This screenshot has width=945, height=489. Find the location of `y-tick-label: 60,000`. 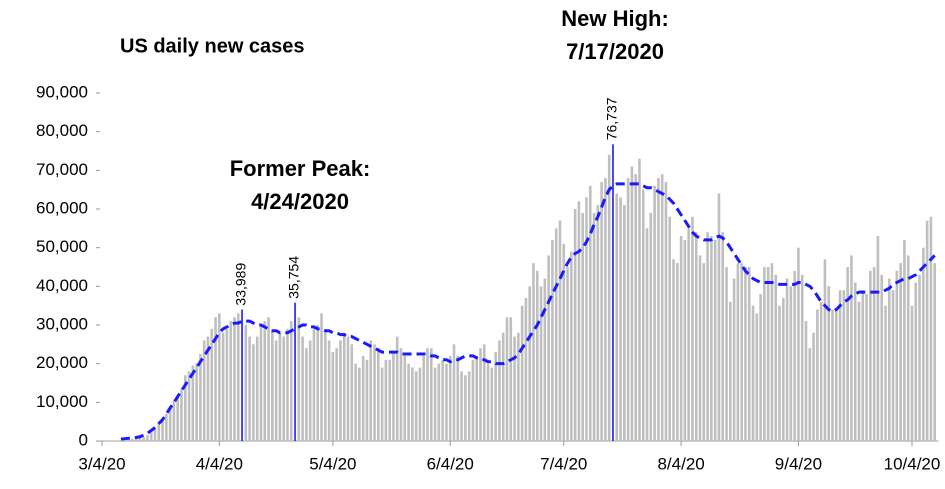

y-tick-label: 60,000 is located at coordinates (62, 207).